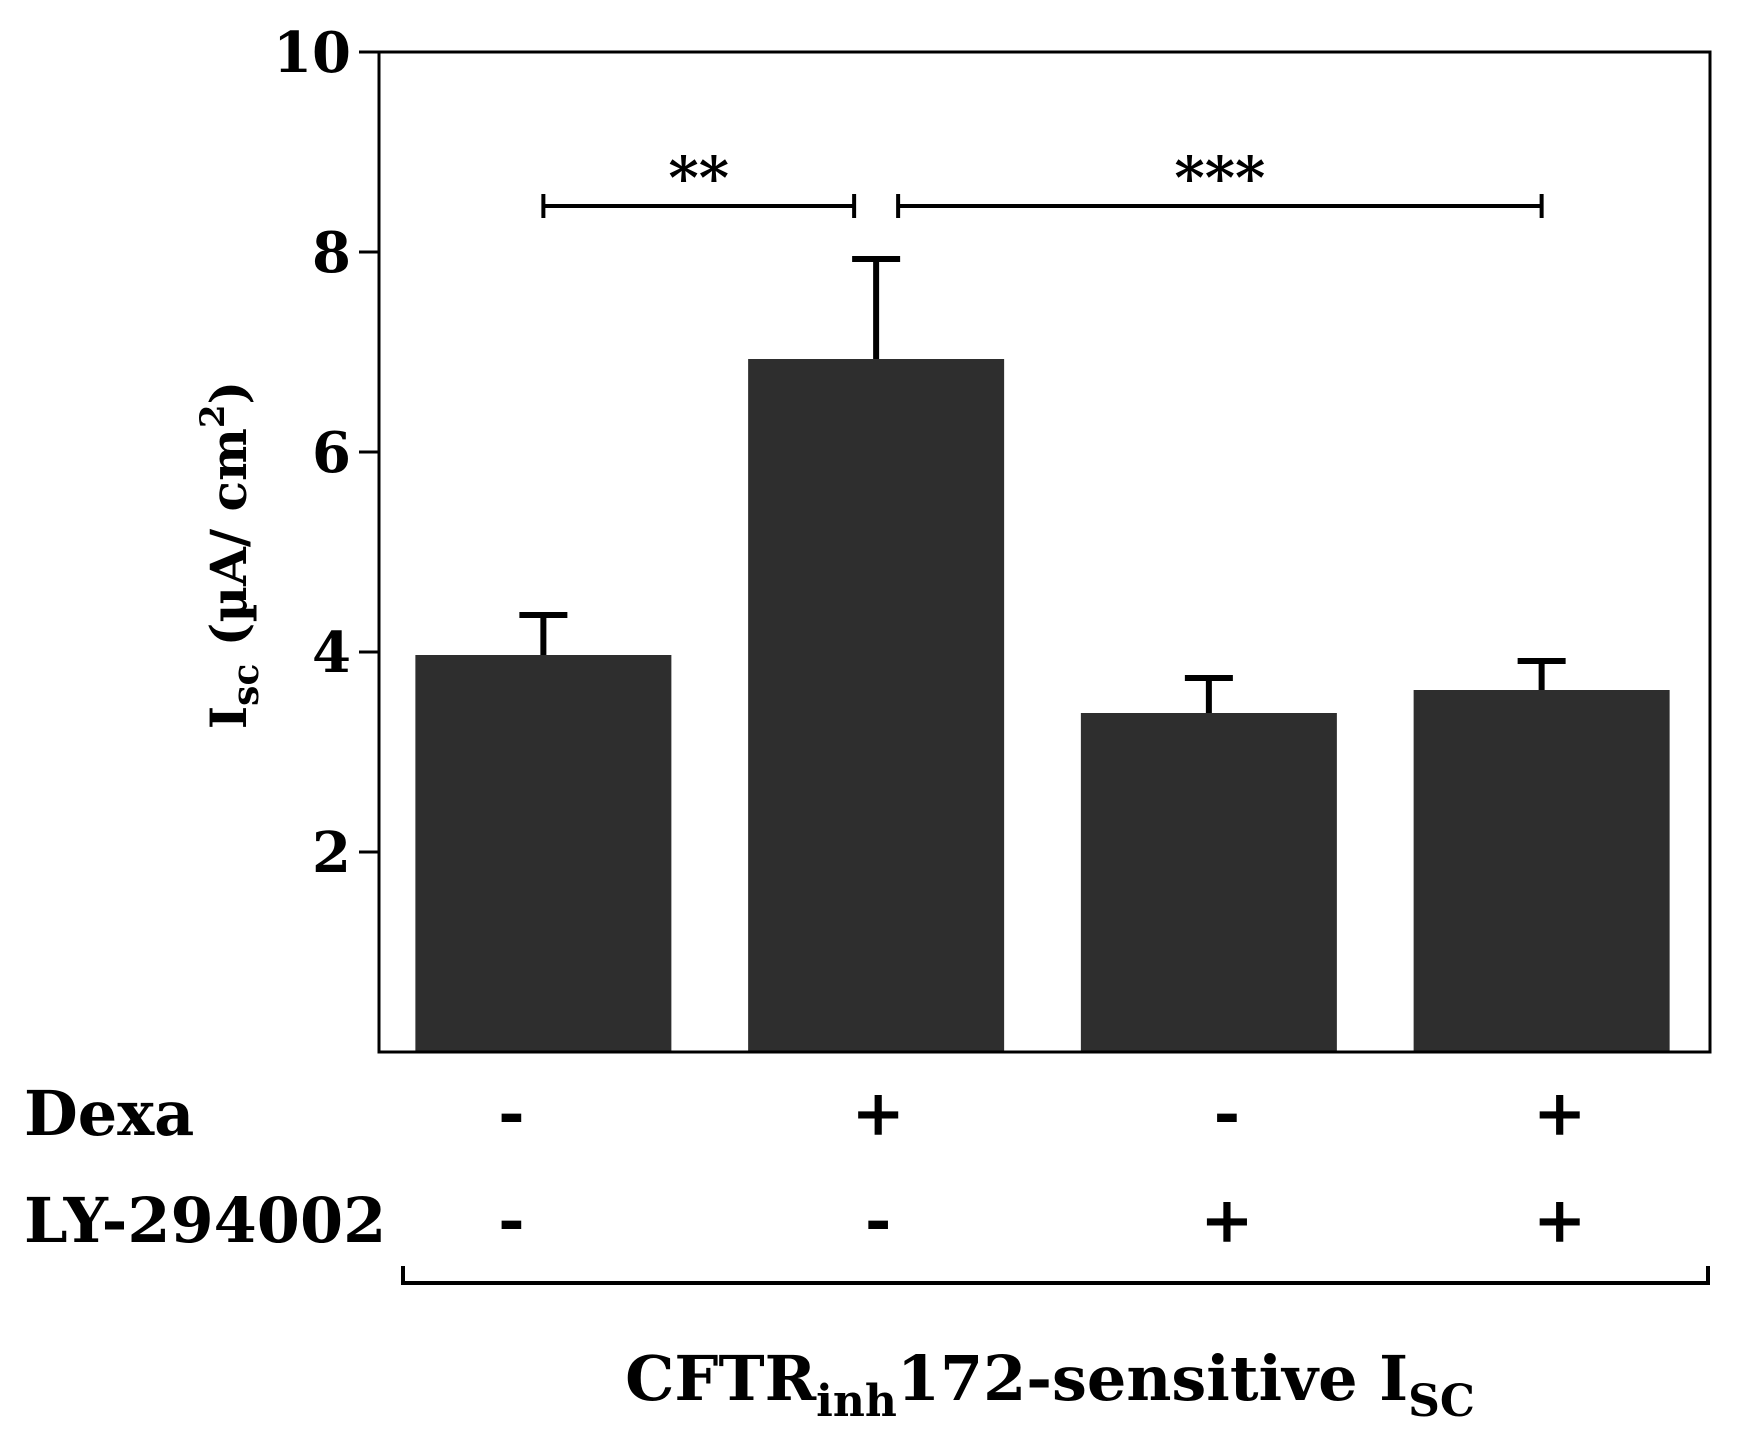 The height and width of the screenshot is (1440, 1740). Describe the element at coordinates (331, 453) in the screenshot. I see `y-tick-label-6: 6` at that location.